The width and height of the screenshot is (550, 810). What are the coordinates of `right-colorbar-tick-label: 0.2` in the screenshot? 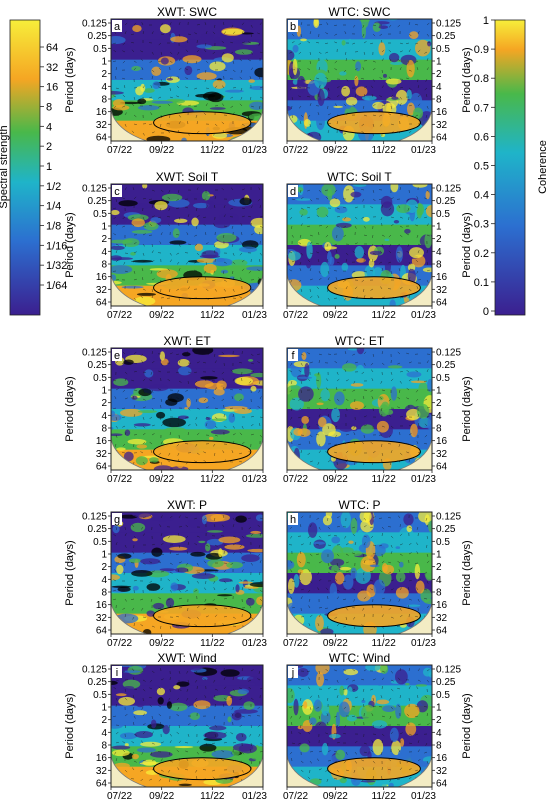 It's located at (481, 254).